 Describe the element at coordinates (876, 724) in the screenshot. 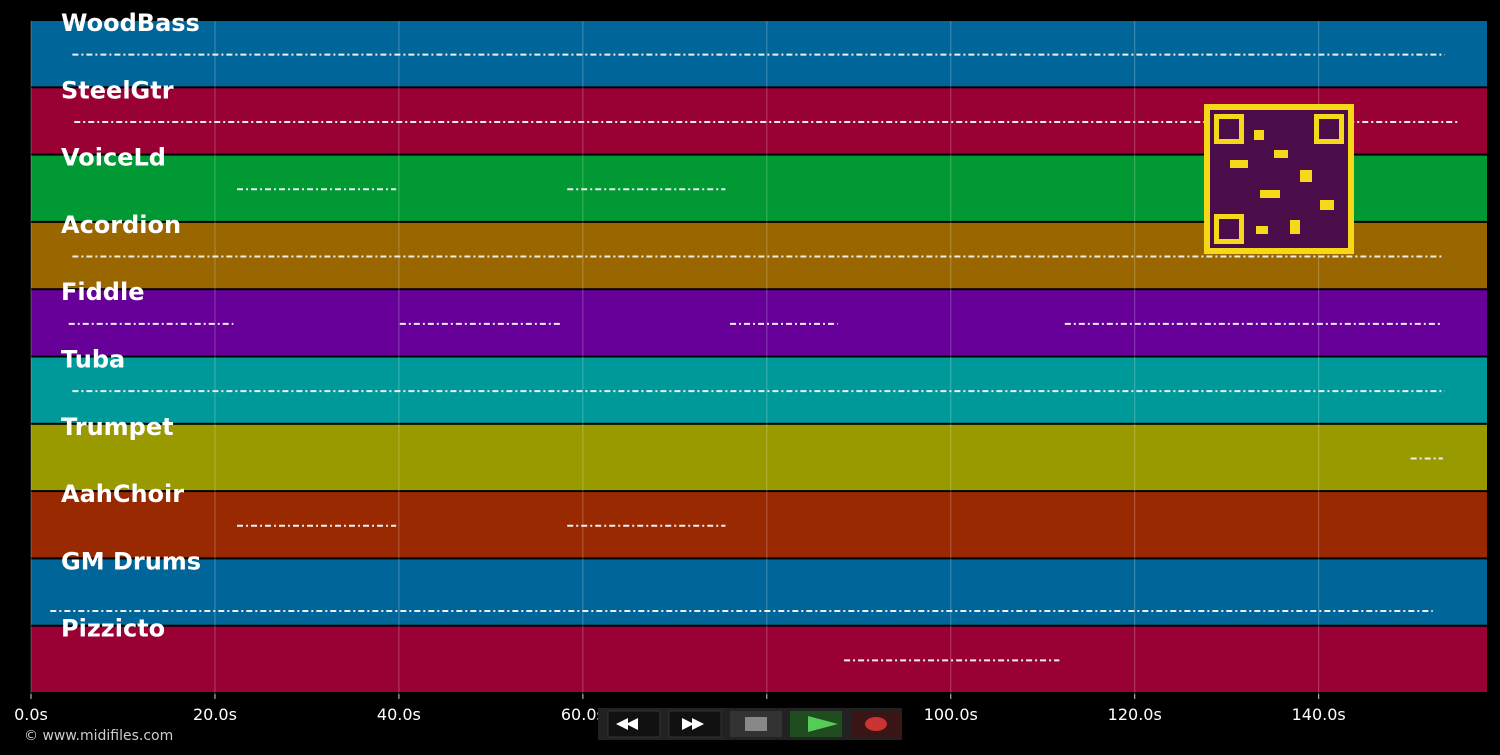

I see `record-icon` at that location.